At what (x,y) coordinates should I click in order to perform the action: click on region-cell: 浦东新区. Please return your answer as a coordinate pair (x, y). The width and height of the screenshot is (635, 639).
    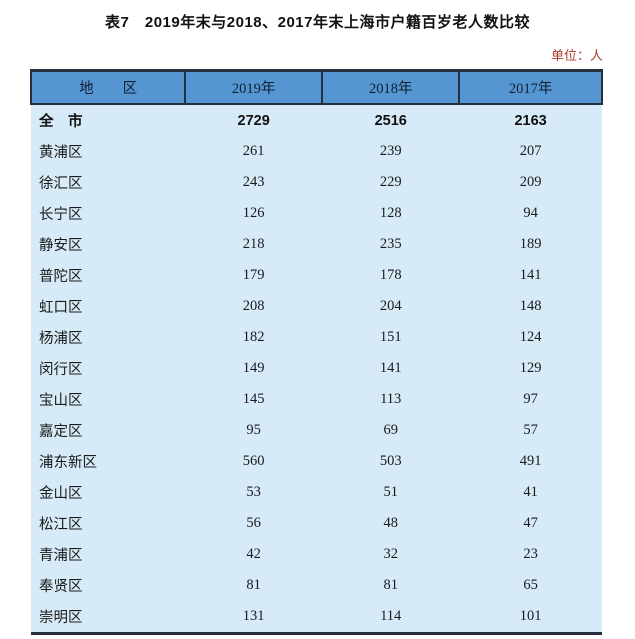
    Looking at the image, I should click on (68, 463).